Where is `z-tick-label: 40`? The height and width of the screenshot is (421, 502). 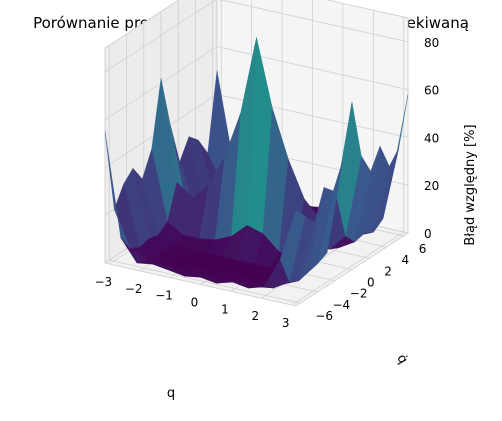 z-tick-label: 40 is located at coordinates (431, 138).